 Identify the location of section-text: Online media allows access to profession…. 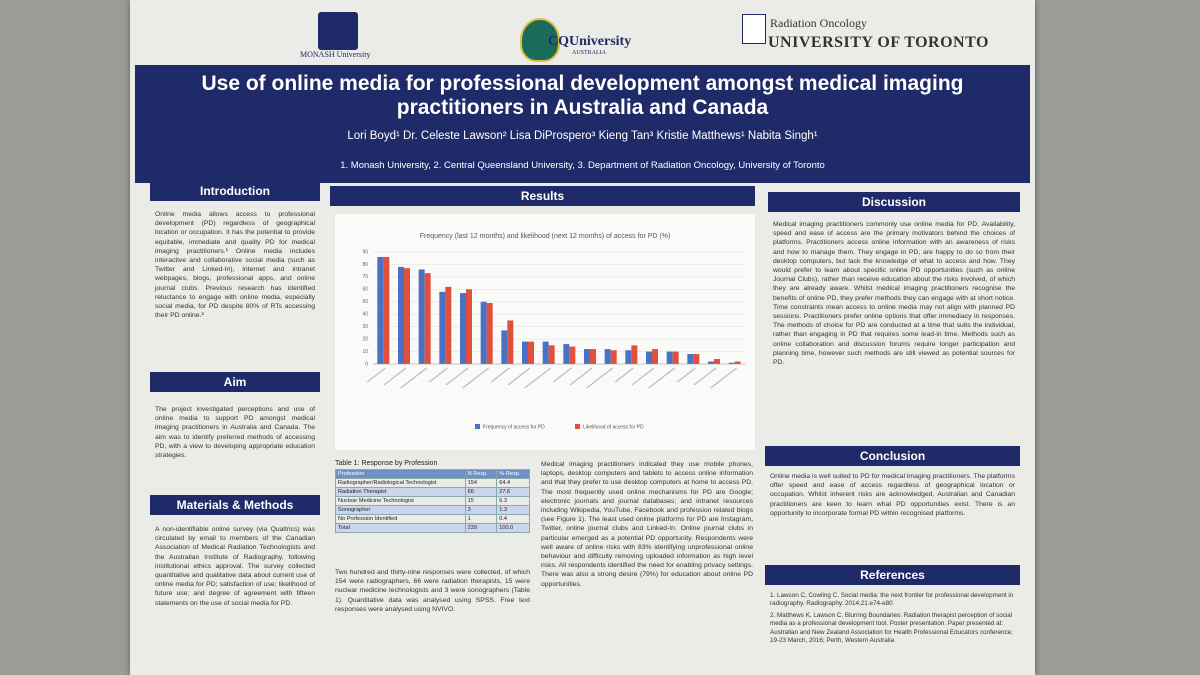
(235, 265).